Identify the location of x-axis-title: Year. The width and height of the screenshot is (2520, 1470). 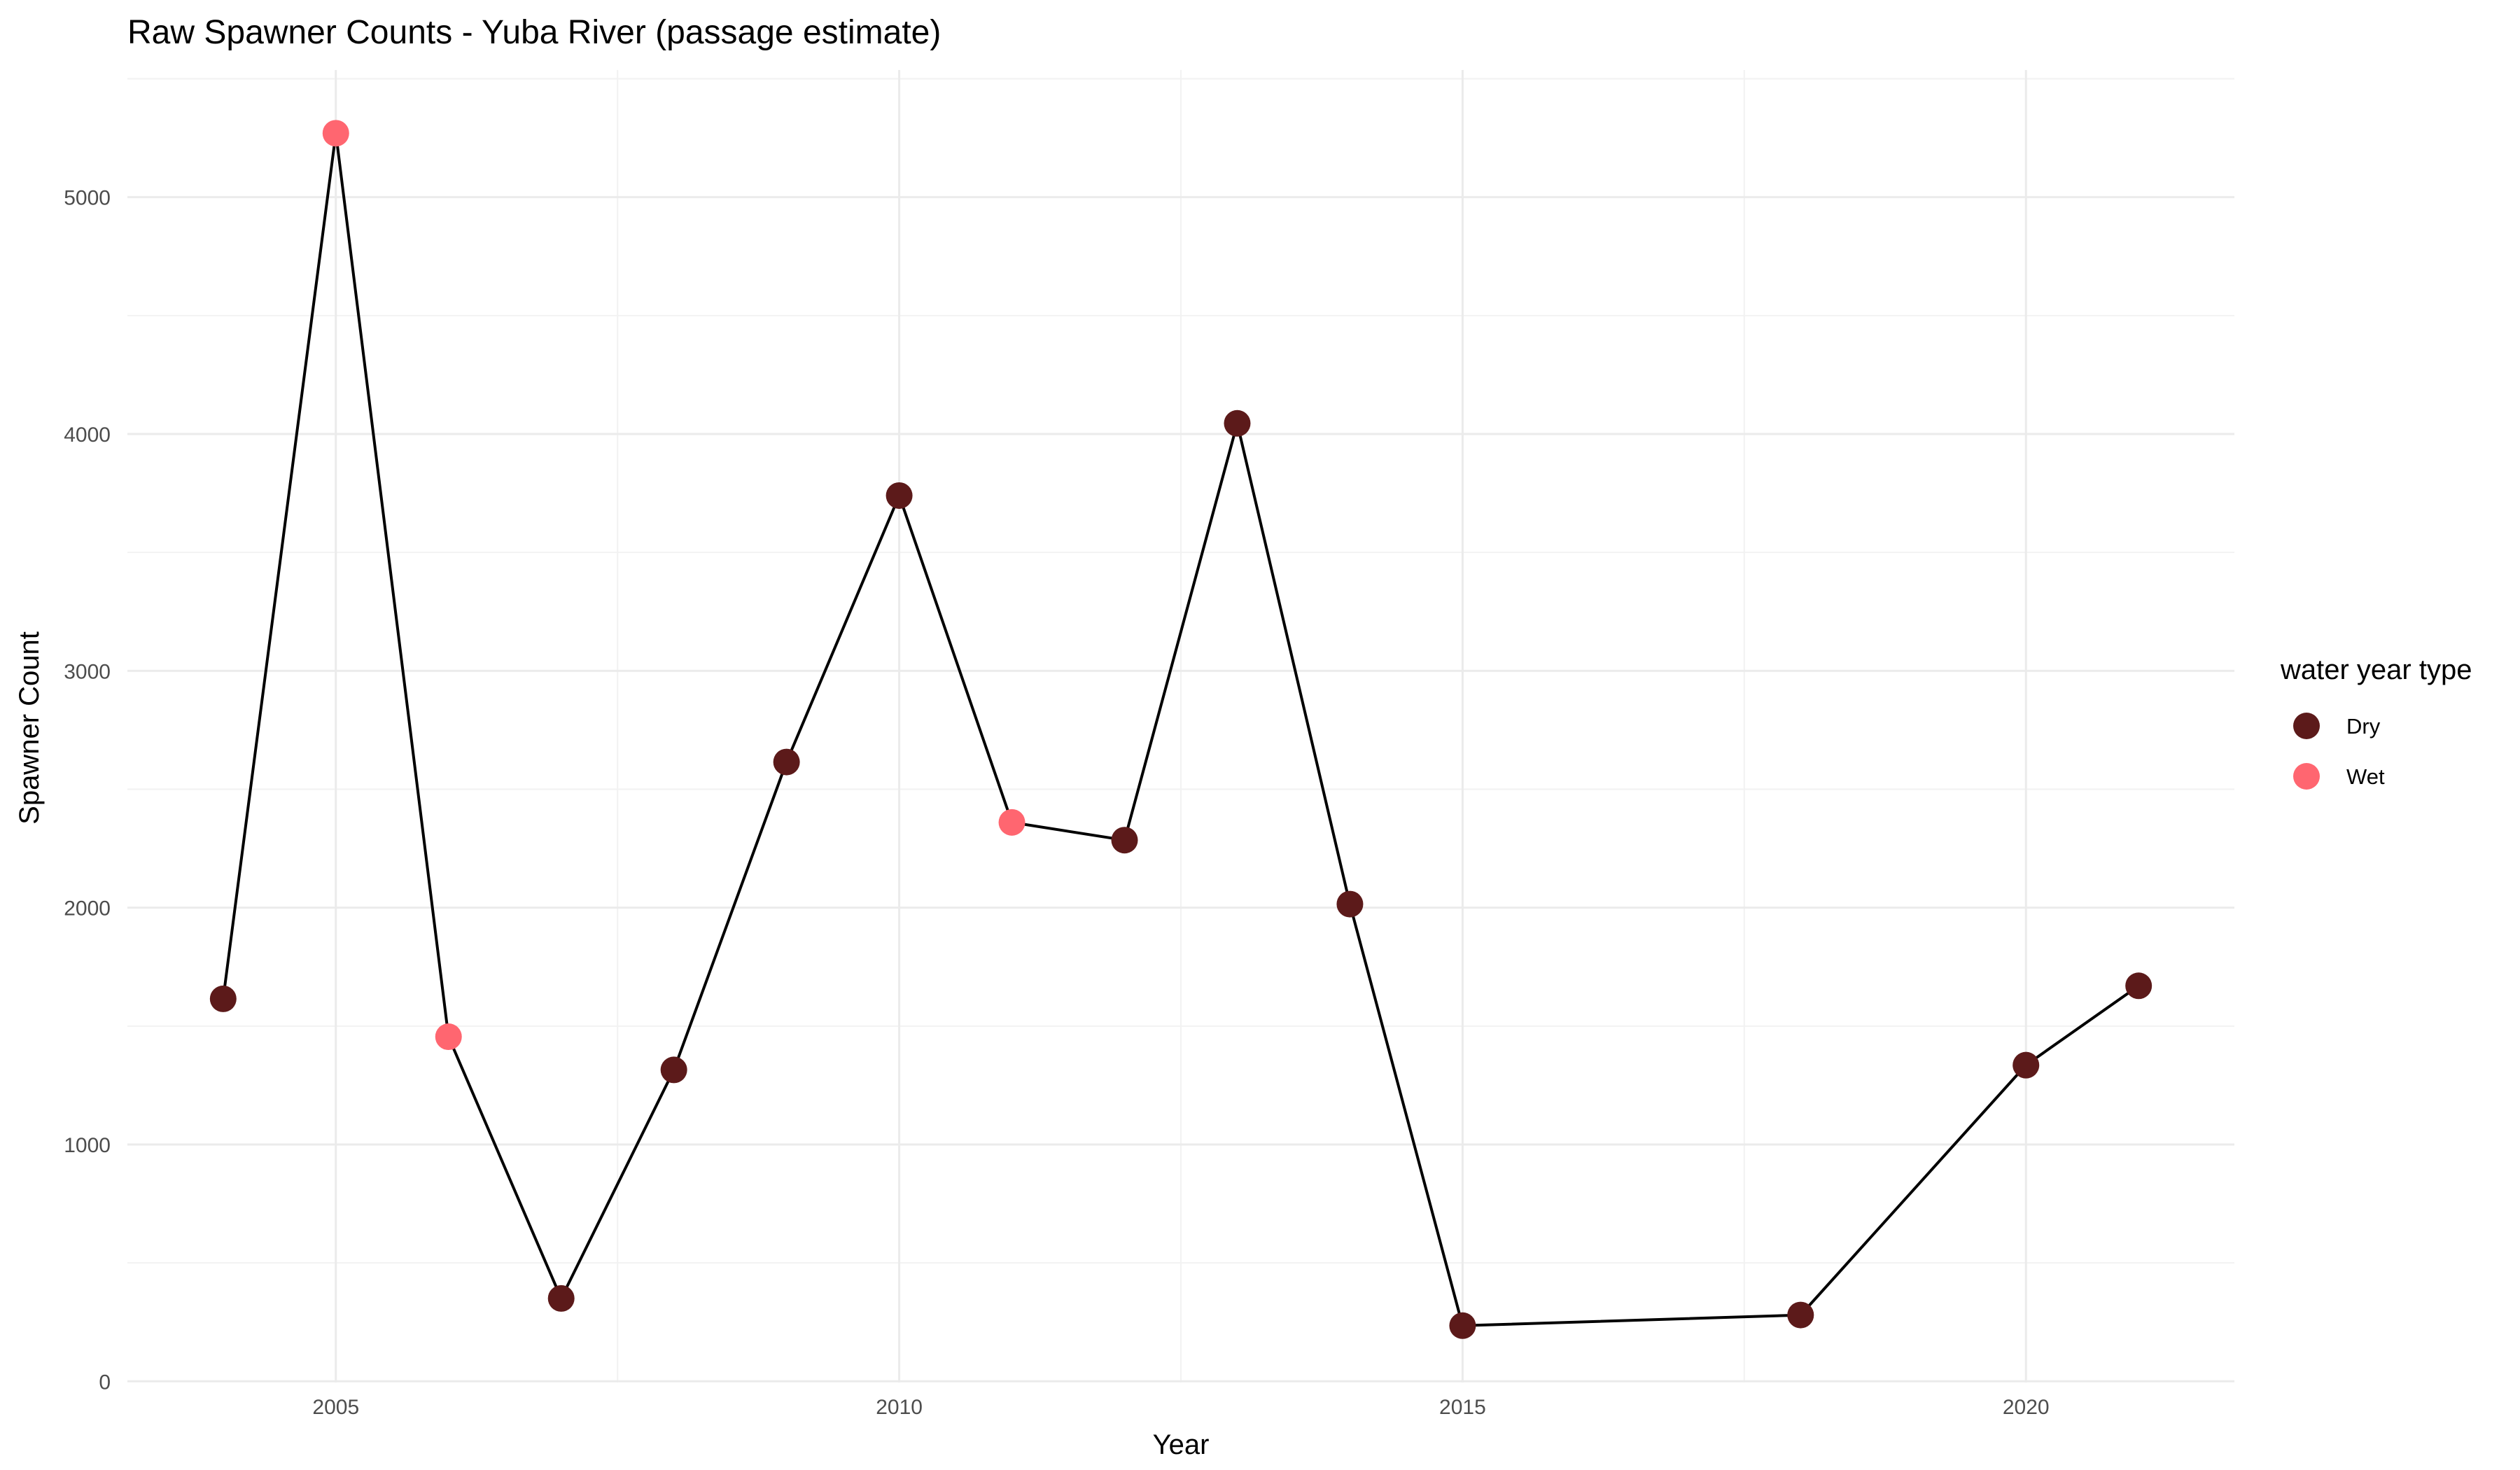
(1181, 1444).